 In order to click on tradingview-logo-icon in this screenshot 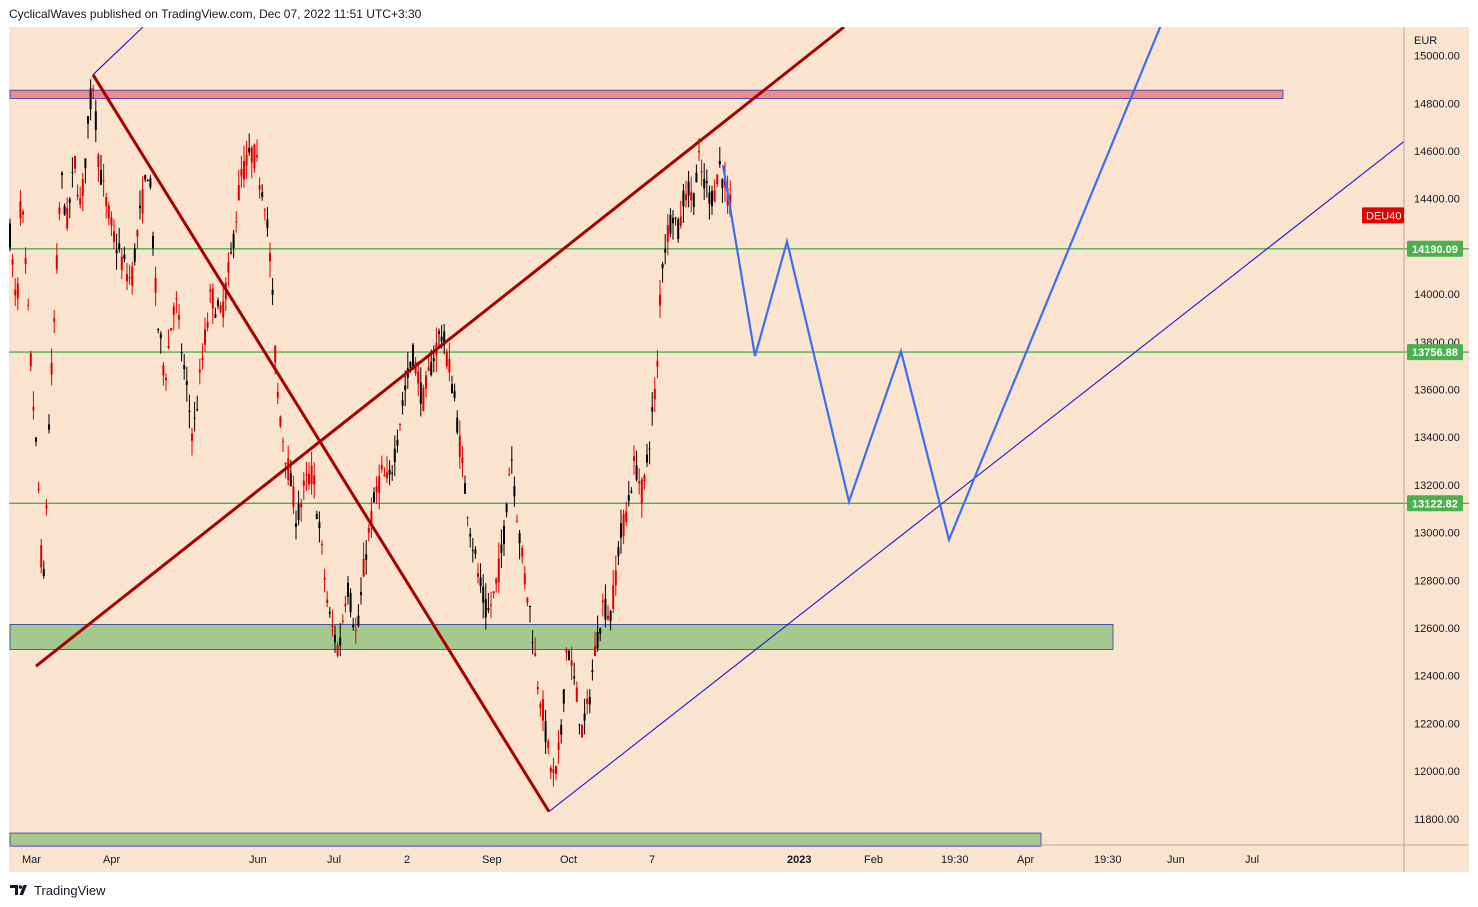, I will do `click(19, 890)`.